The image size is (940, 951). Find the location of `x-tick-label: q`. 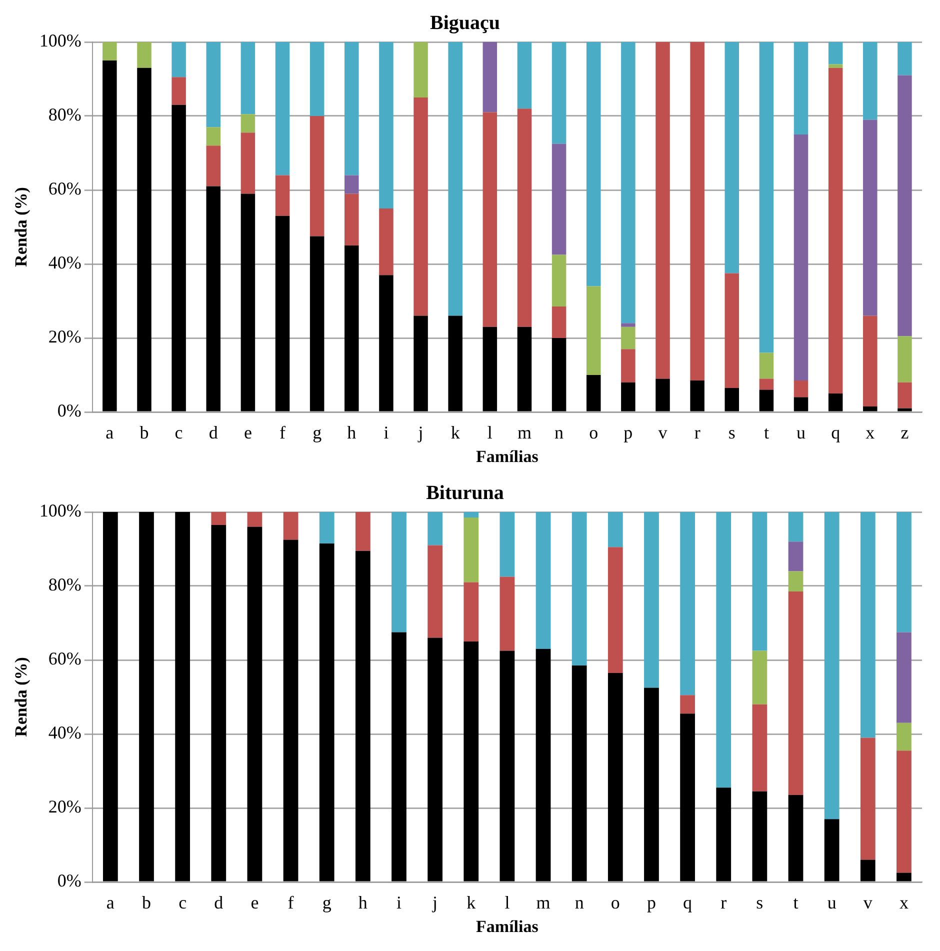

x-tick-label: q is located at coordinates (835, 432).